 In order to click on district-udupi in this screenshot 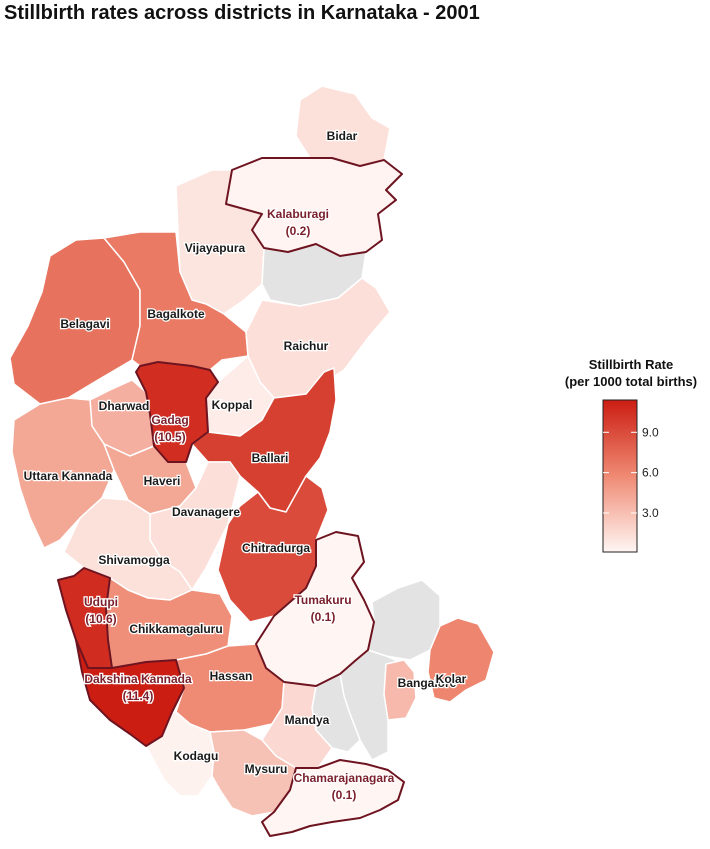, I will do `click(85, 618)`.